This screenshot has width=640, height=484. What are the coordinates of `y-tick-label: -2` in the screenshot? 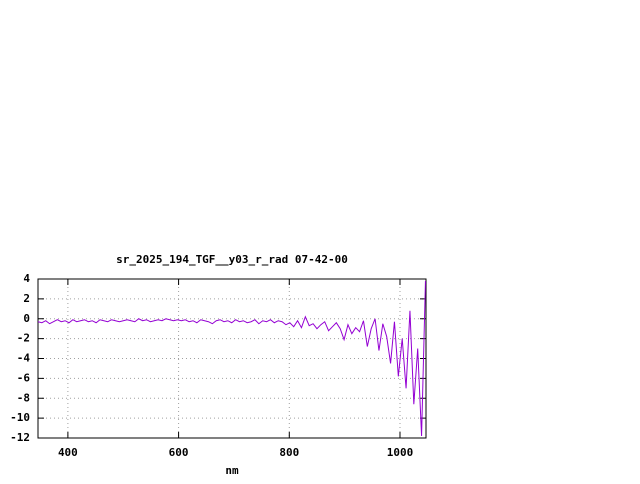 It's located at (23, 338).